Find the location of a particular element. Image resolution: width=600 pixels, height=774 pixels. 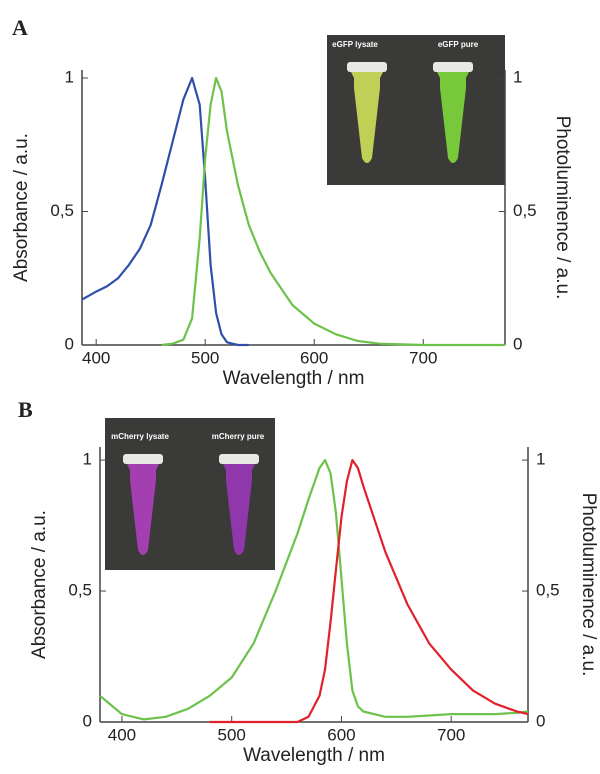

inset-label: mCherry pure is located at coordinates (238, 436).